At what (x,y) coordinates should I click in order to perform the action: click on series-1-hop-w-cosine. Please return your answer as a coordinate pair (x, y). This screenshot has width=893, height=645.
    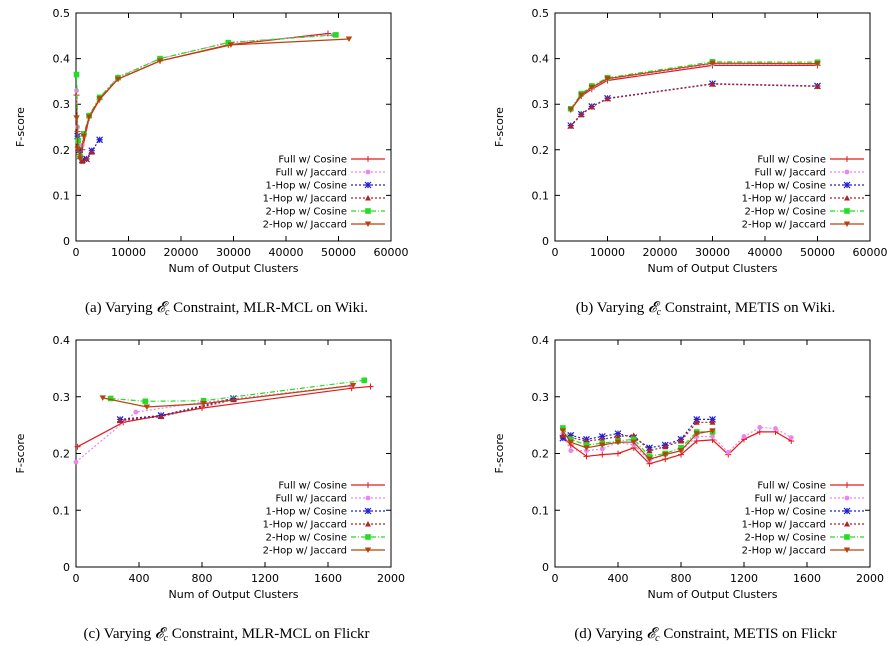
    Looking at the image, I should click on (694, 105).